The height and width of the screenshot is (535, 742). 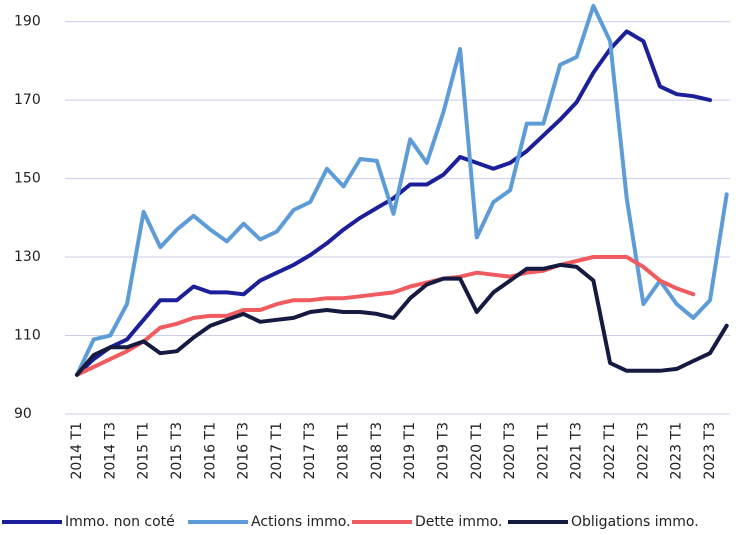 I want to click on x-tick-label: 2022 T1, so click(x=610, y=451).